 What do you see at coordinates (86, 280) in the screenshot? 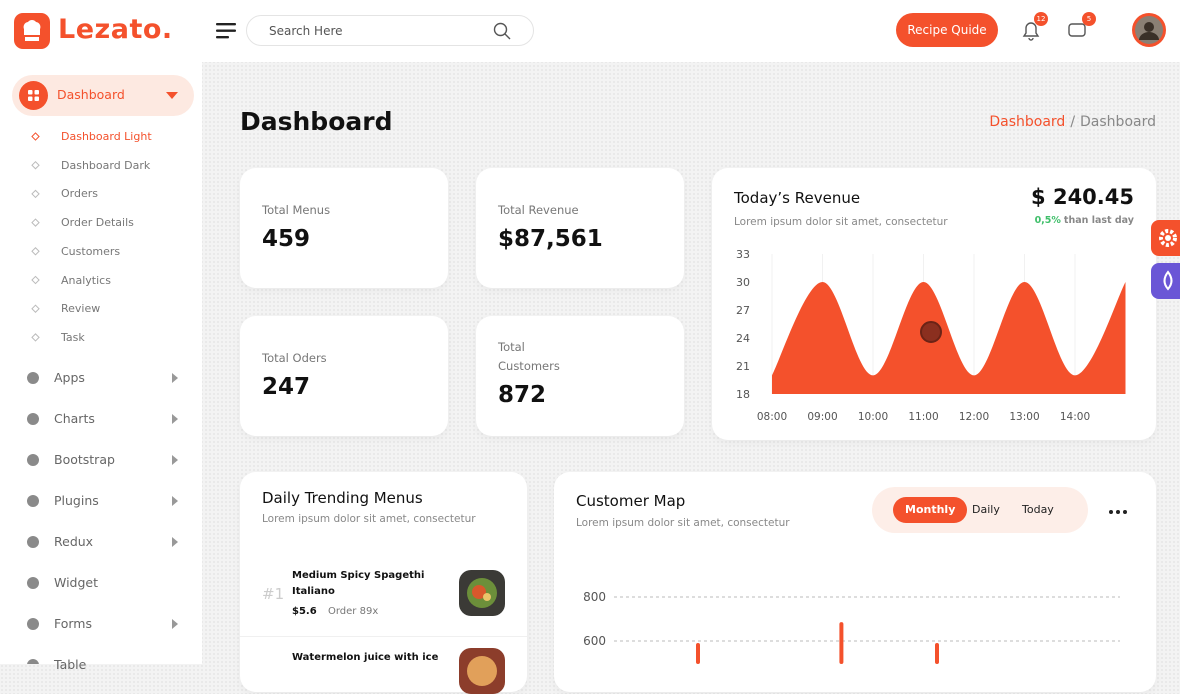
I see `submenu-item: Analytics` at bounding box center [86, 280].